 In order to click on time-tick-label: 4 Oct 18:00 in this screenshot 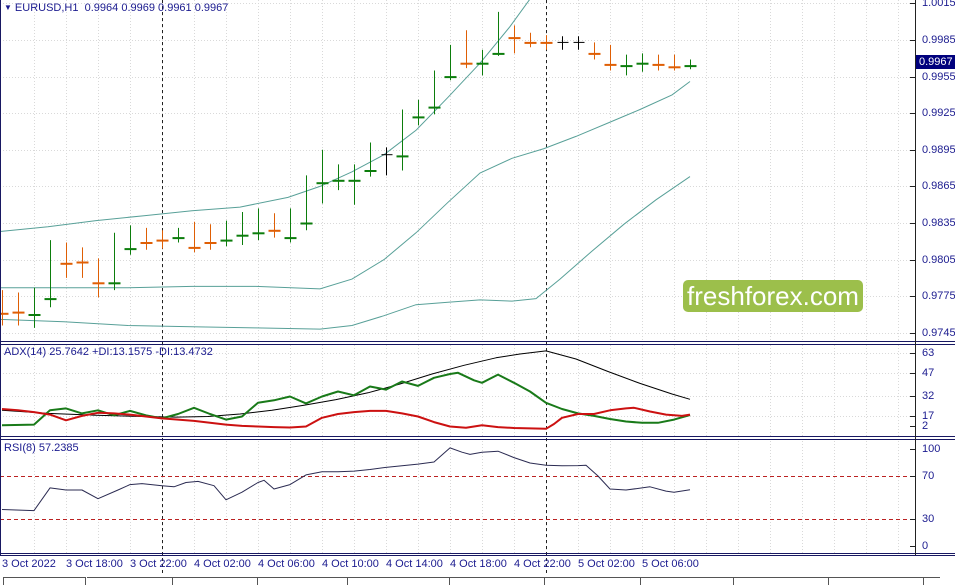, I will do `click(478, 564)`.